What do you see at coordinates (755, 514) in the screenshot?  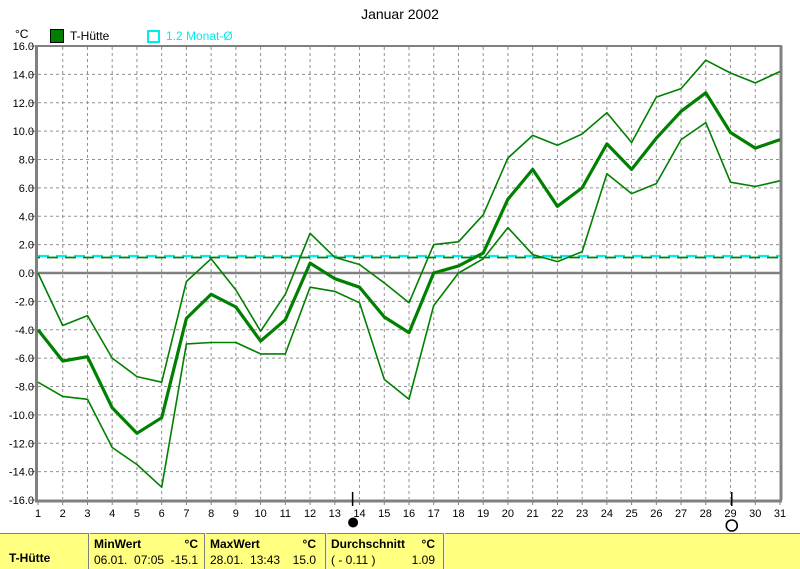 I see `x-tick-label: 30` at bounding box center [755, 514].